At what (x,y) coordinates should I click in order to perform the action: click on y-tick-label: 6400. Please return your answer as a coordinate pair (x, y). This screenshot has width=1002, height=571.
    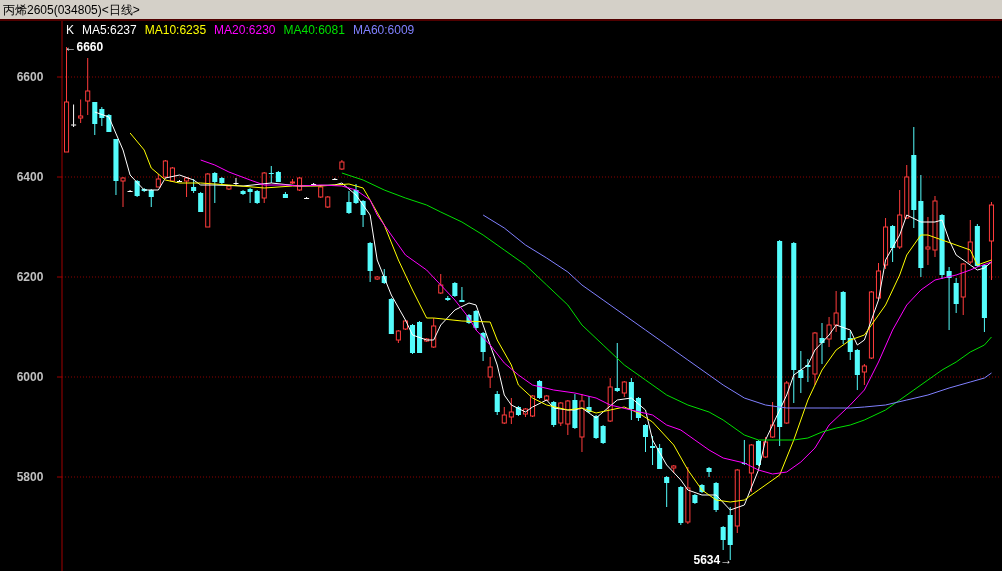
    Looking at the image, I should click on (30, 177).